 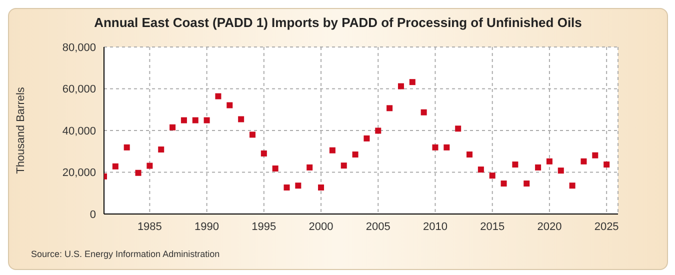 I want to click on y-axis-title: Thousand Barrels, so click(x=20, y=130).